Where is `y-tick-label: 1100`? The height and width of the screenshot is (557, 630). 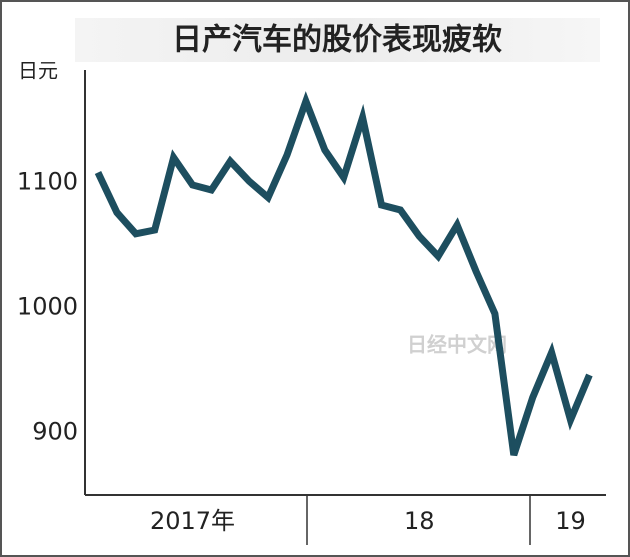 y-tick-label: 1100 is located at coordinates (47, 182).